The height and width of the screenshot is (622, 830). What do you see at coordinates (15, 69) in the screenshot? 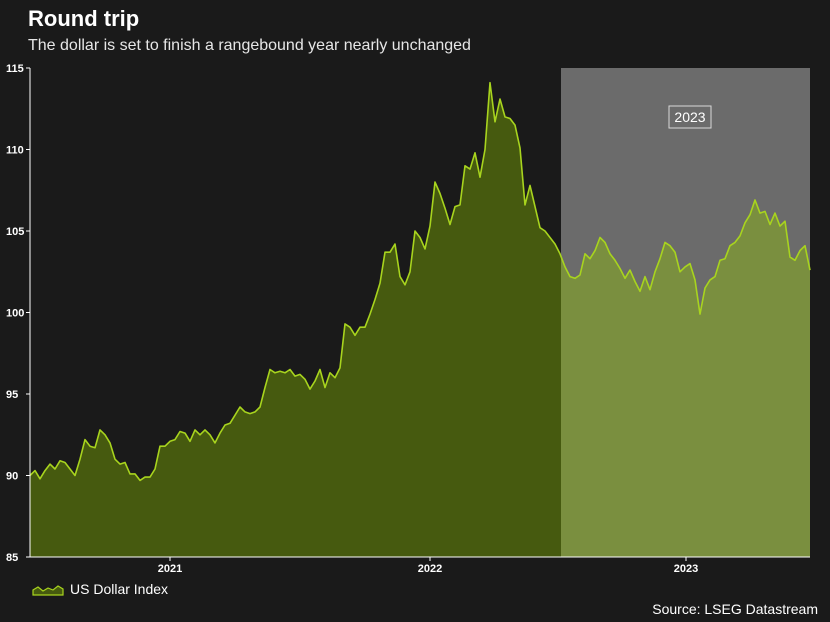
I see `y-tick-label: 115` at bounding box center [15, 69].